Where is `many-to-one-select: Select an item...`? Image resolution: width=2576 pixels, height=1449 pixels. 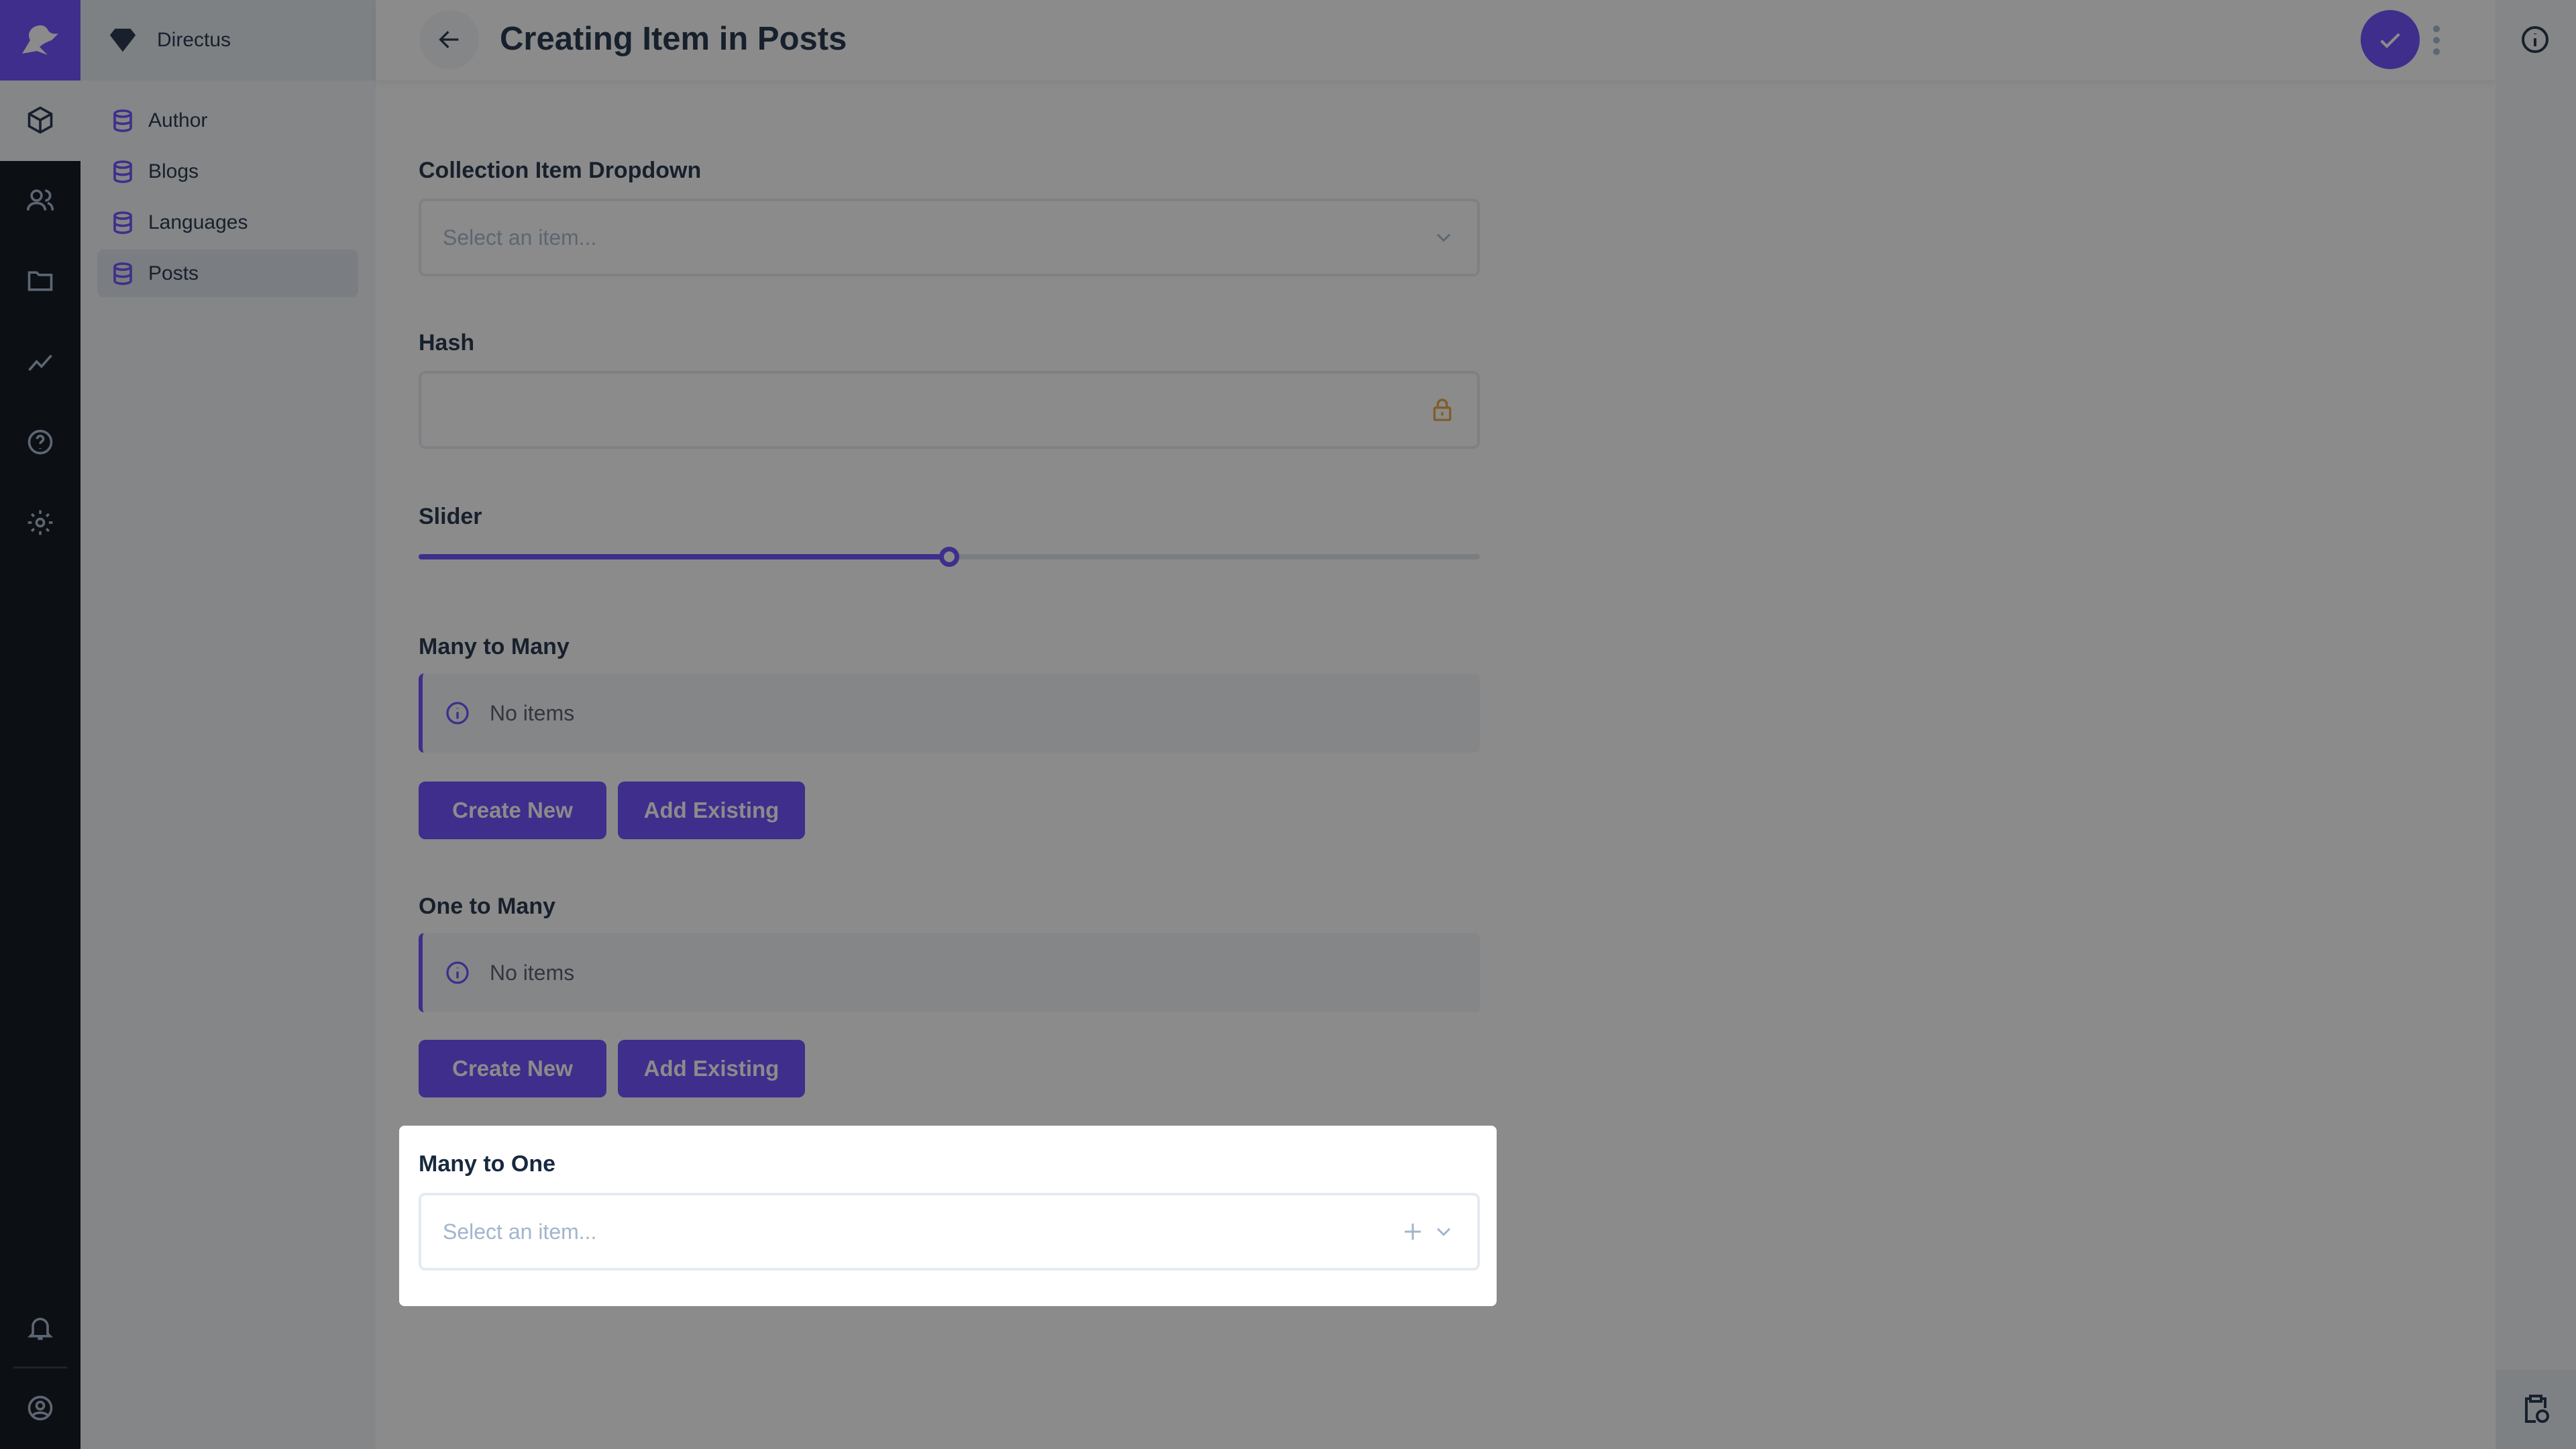 many-to-one-select: Select an item... is located at coordinates (949, 1232).